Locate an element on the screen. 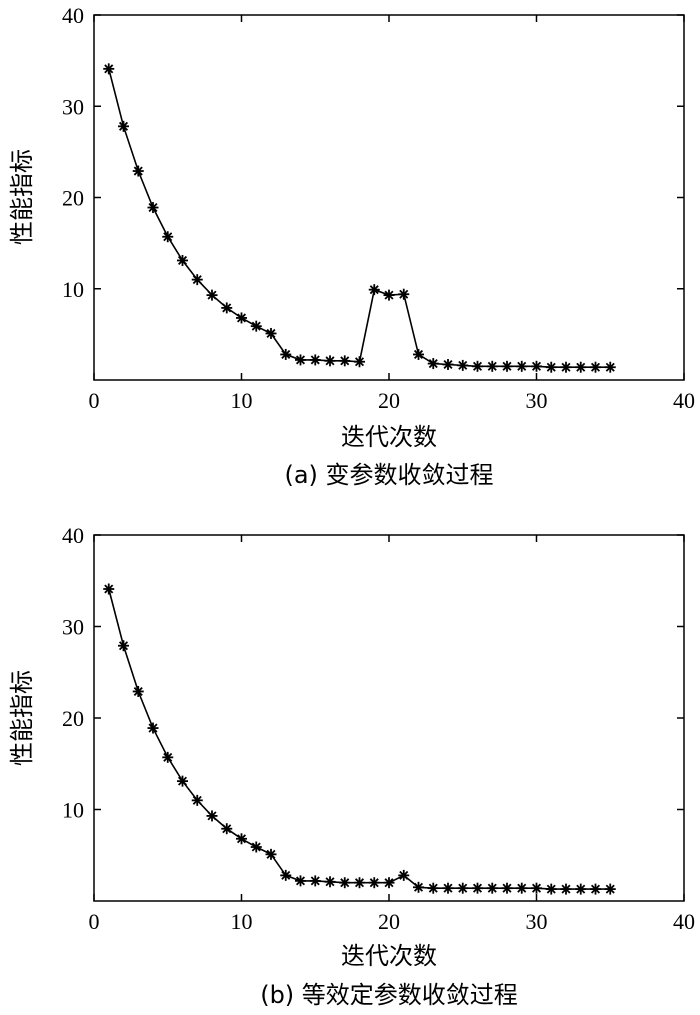 This screenshot has height=1015, width=700. chart-b-x-tick-label: 20 is located at coordinates (389, 921).